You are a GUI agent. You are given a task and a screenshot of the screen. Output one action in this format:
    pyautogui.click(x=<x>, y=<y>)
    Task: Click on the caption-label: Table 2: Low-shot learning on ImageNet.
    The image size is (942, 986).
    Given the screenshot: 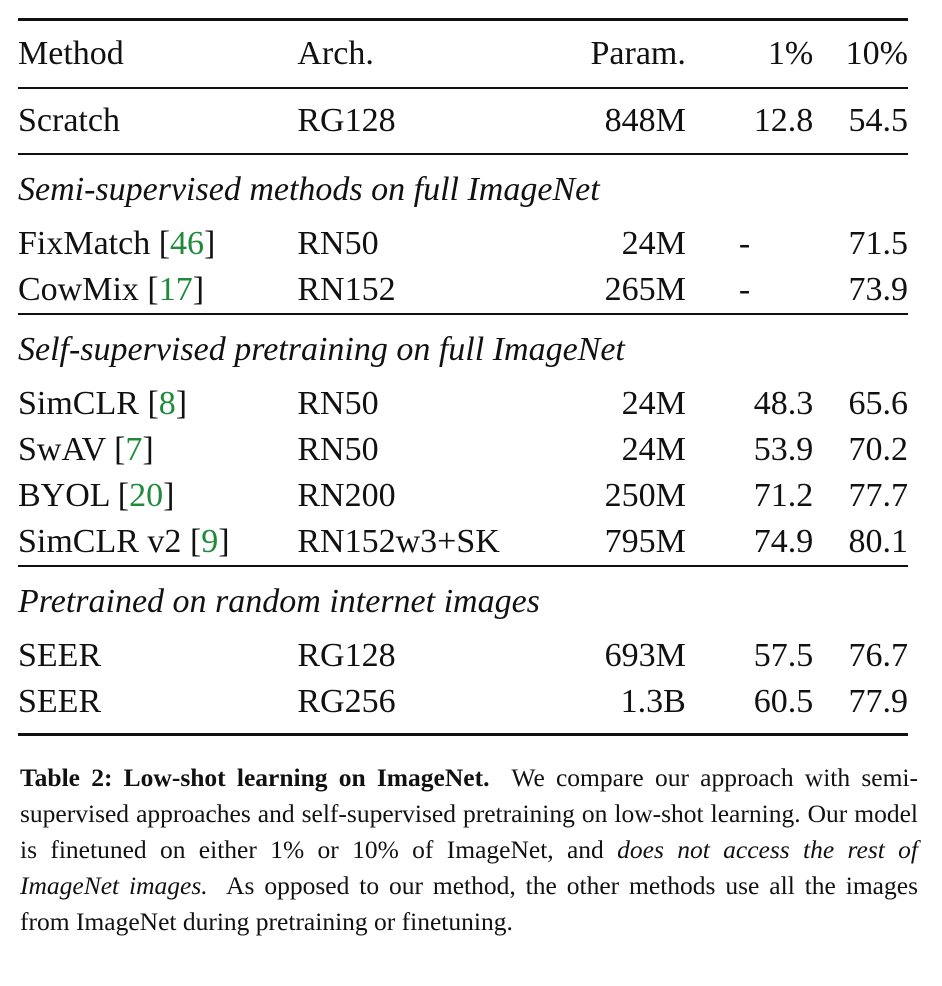 What is the action you would take?
    pyautogui.click(x=255, y=777)
    